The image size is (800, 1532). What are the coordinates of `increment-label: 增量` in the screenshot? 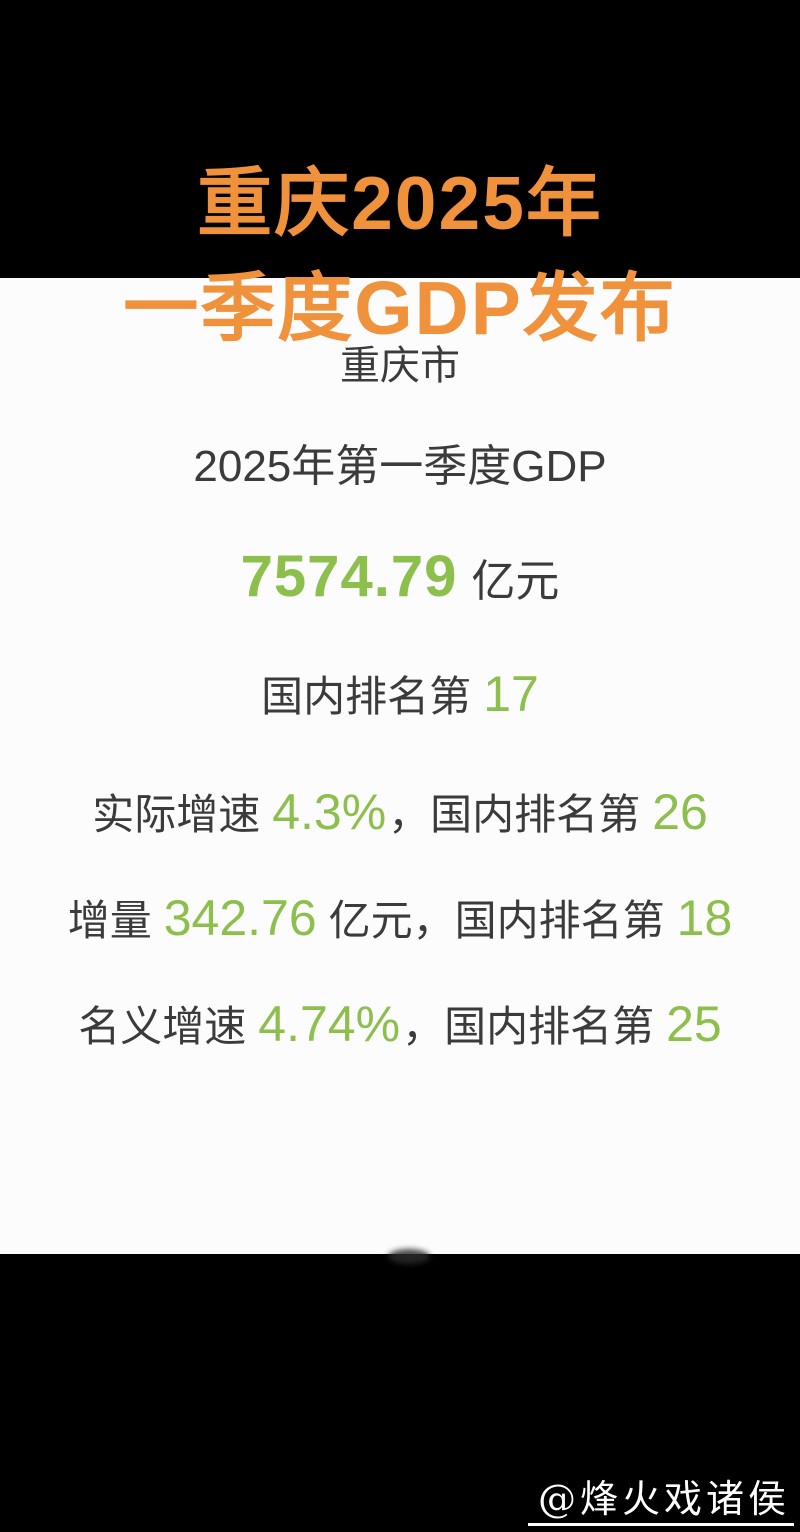 It's located at (109, 920).